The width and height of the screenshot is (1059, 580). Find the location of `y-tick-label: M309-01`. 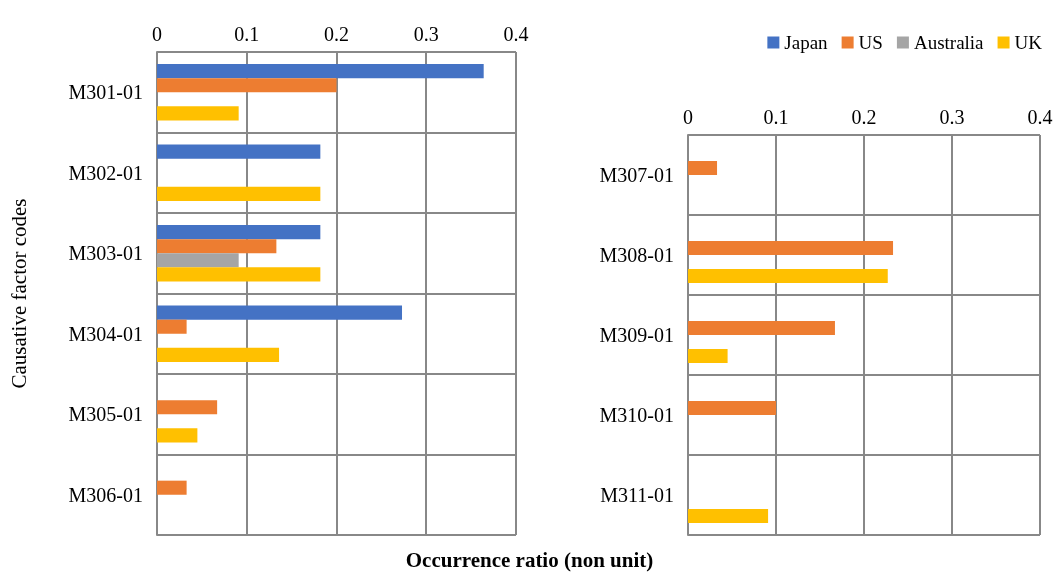

y-tick-label: M309-01 is located at coordinates (636, 335).